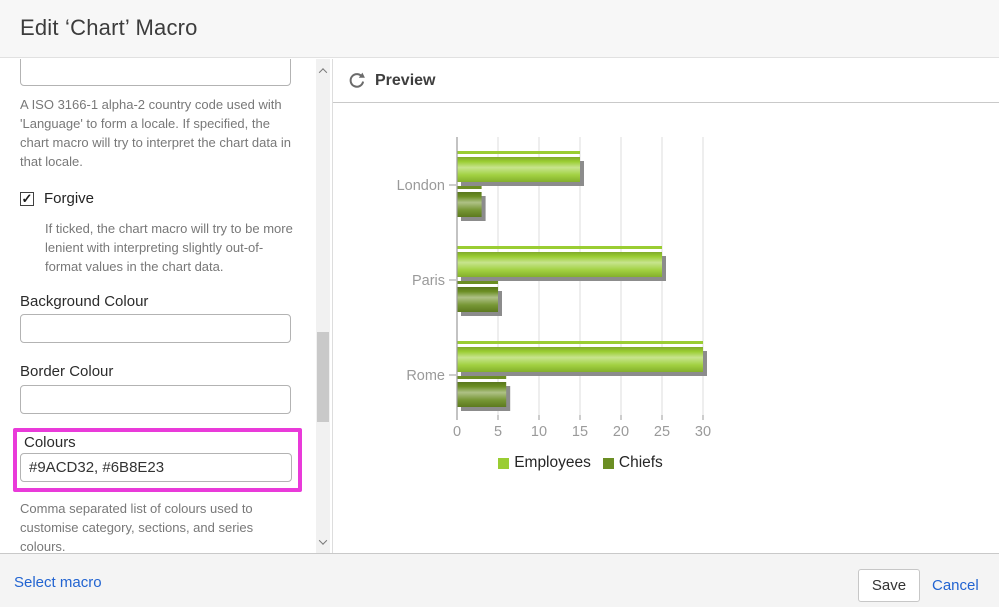 Image resolution: width=999 pixels, height=607 pixels. Describe the element at coordinates (662, 432) in the screenshot. I see `x-tick-label: 25` at that location.